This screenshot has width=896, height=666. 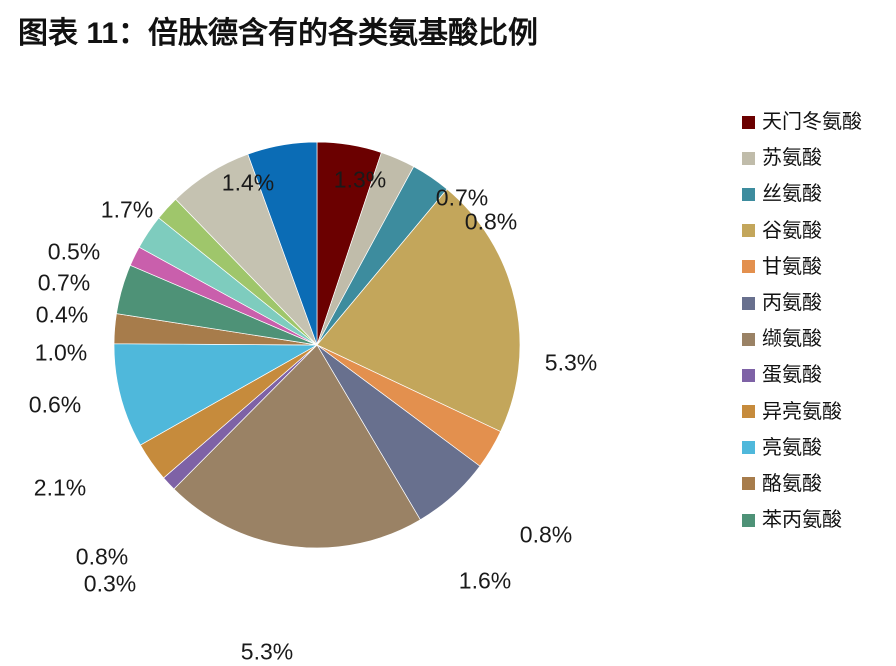 I want to click on legend-item: 丙氨酸, so click(x=817, y=303).